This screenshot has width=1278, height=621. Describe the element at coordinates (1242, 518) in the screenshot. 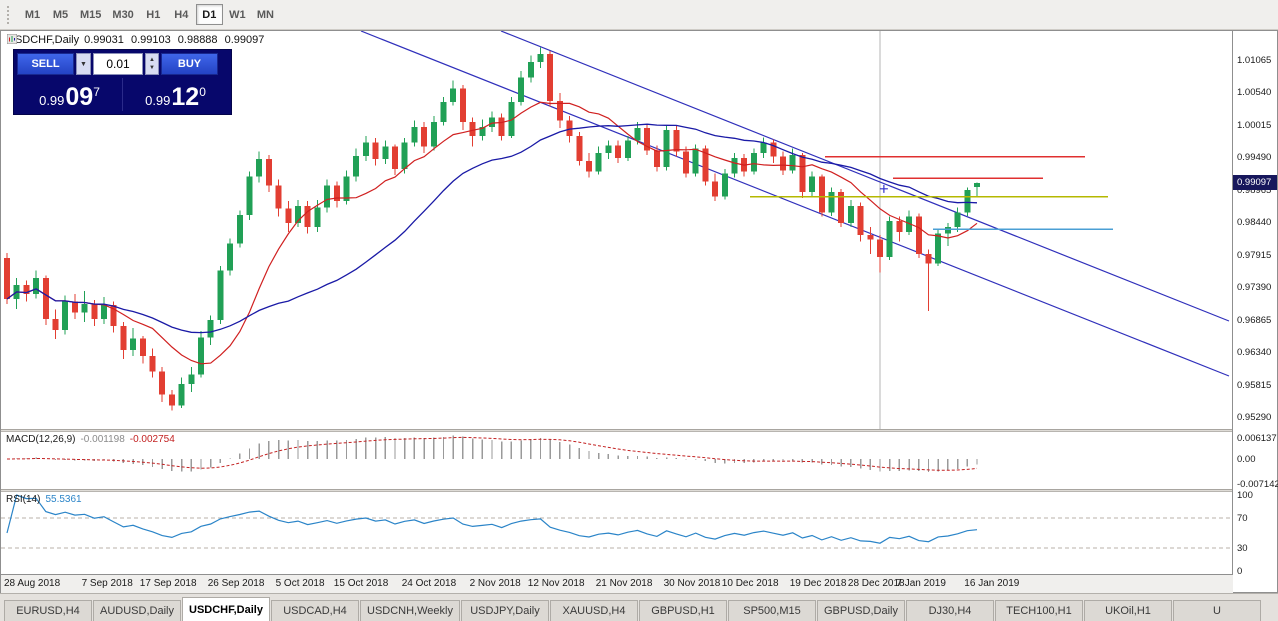

I see `rsi-axis-label: 70` at that location.